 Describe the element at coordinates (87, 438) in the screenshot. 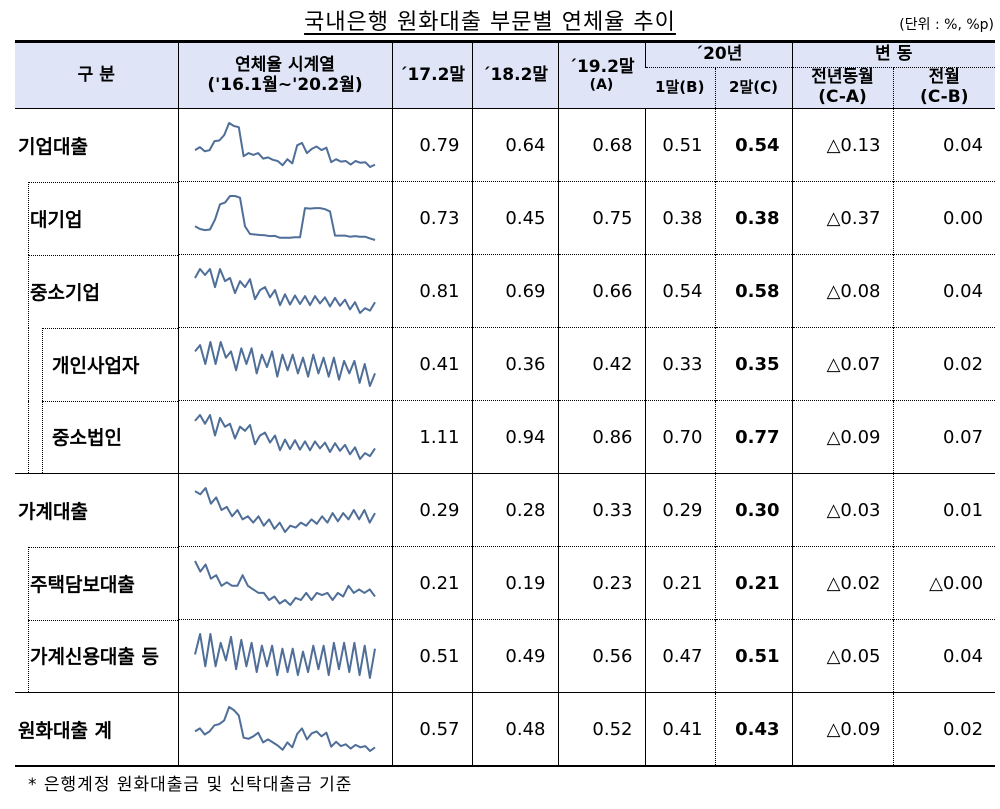

I see `row-label: 중소법인` at that location.